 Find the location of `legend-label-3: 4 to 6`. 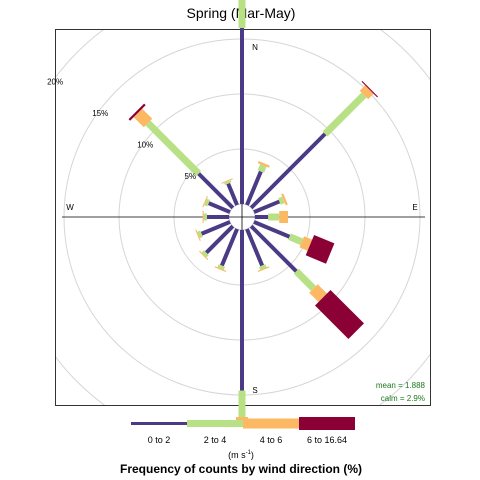

legend-label-3: 4 to 6 is located at coordinates (271, 440).